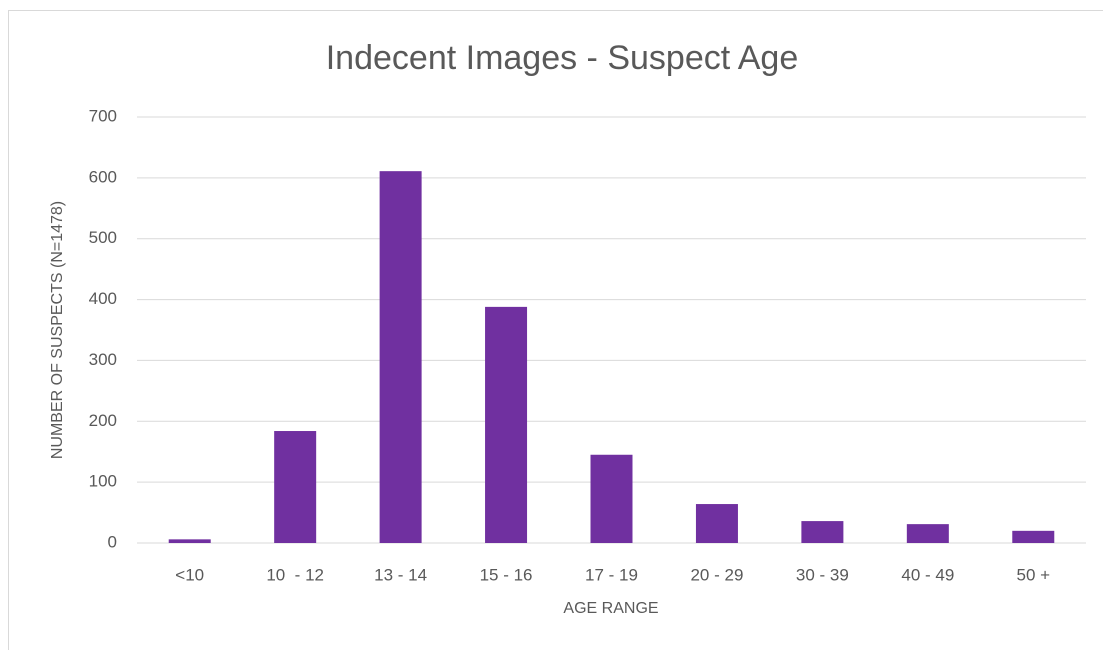 This screenshot has height=650, width=1103. Describe the element at coordinates (295, 574) in the screenshot. I see `x-tick-label: 10 - 12` at that location.